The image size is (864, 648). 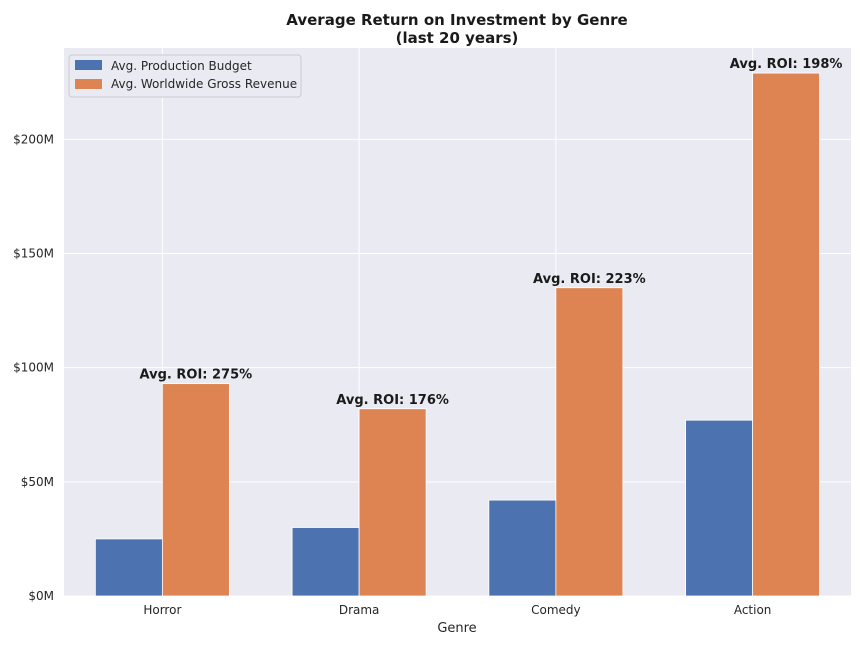 I want to click on legend-swatch-budget, so click(x=88, y=65).